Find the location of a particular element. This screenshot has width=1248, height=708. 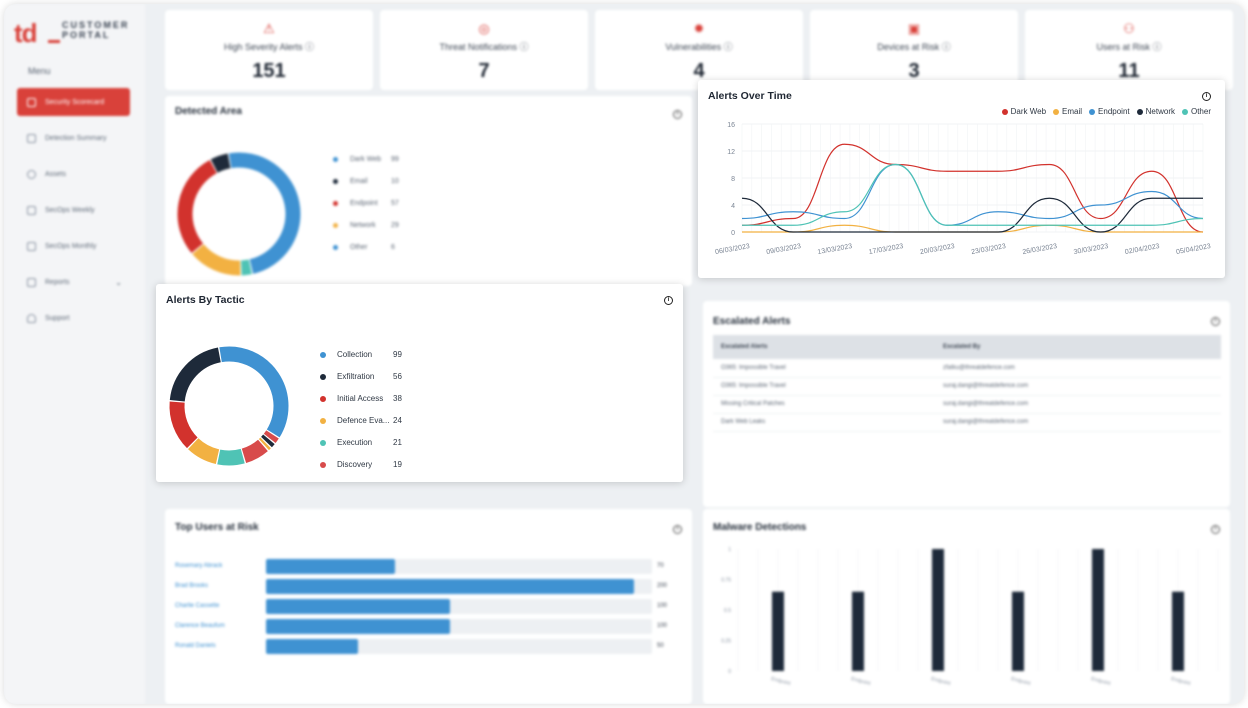

legend-label: Exfiltration is located at coordinates (356, 376).